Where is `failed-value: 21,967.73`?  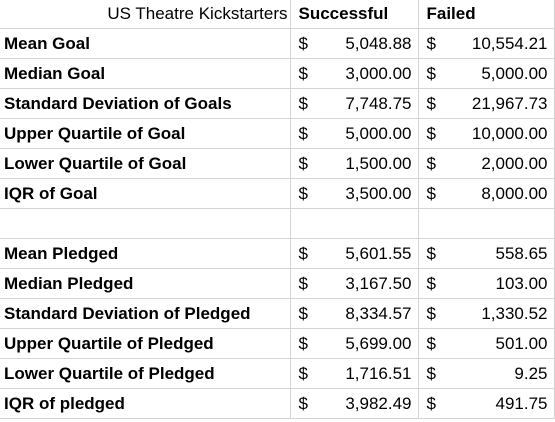 failed-value: 21,967.73 is located at coordinates (509, 103).